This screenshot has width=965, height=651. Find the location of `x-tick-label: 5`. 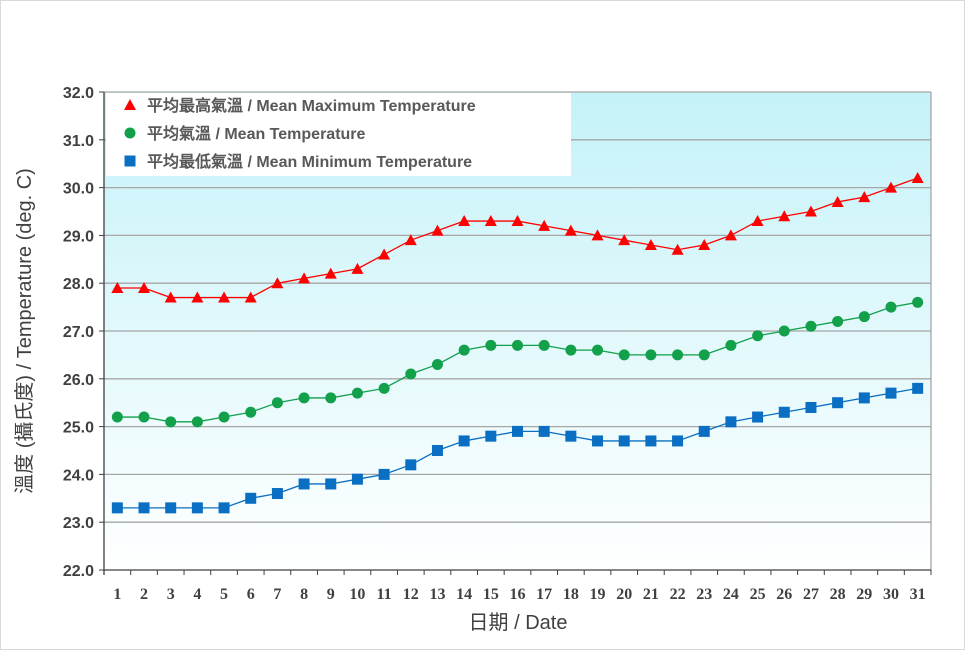

x-tick-label: 5 is located at coordinates (224, 594).